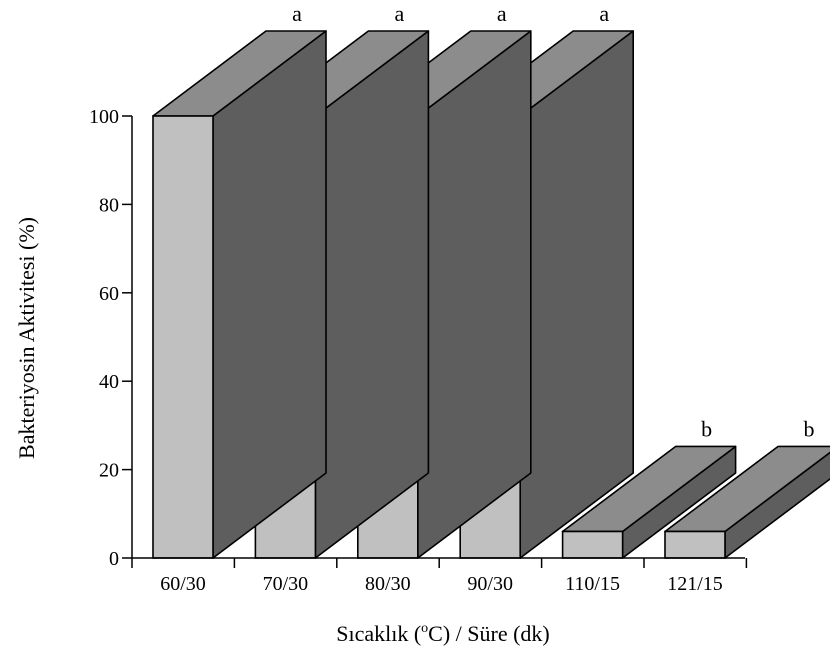 The width and height of the screenshot is (830, 662). I want to click on y-axis-title: Bakteriyosin Aktivitesi (%), so click(26, 338).